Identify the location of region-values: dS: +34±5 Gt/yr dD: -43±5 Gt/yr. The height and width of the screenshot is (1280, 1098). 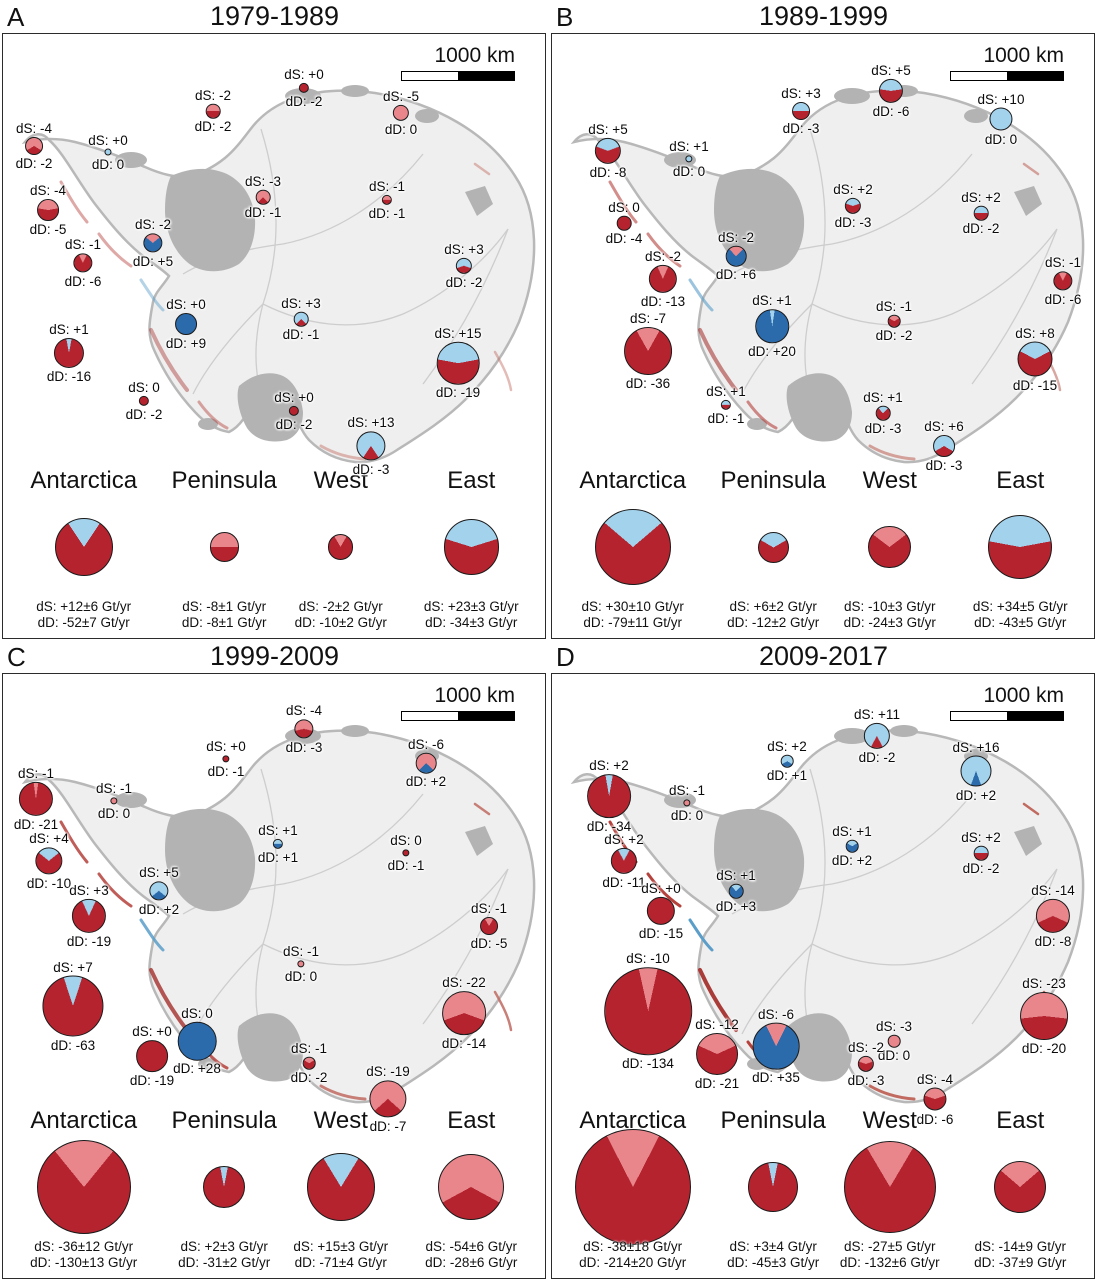
(1020, 615).